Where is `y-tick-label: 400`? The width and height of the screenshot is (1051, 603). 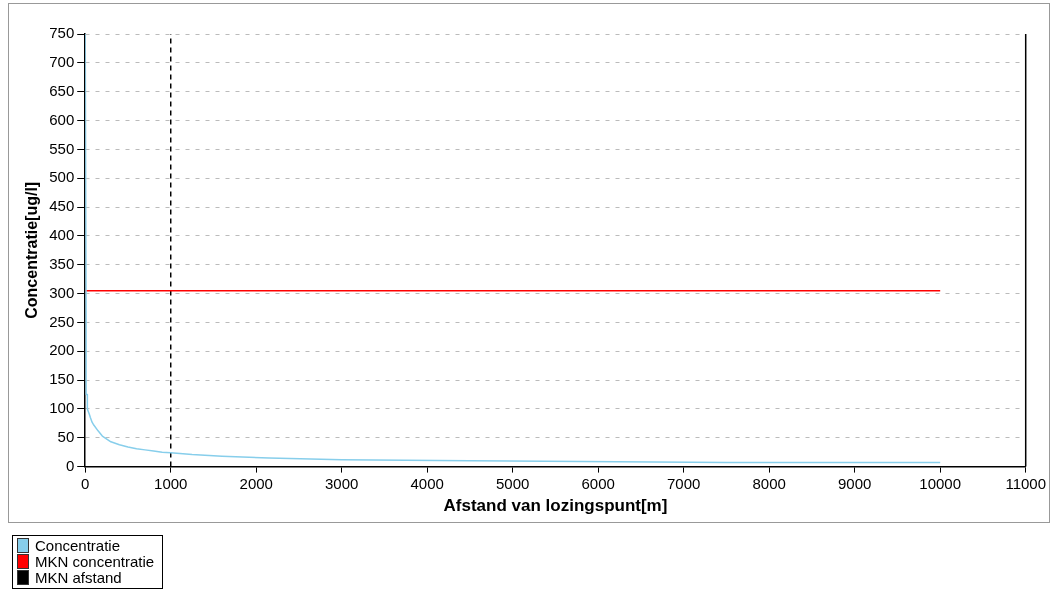 y-tick-label: 400 is located at coordinates (62, 235).